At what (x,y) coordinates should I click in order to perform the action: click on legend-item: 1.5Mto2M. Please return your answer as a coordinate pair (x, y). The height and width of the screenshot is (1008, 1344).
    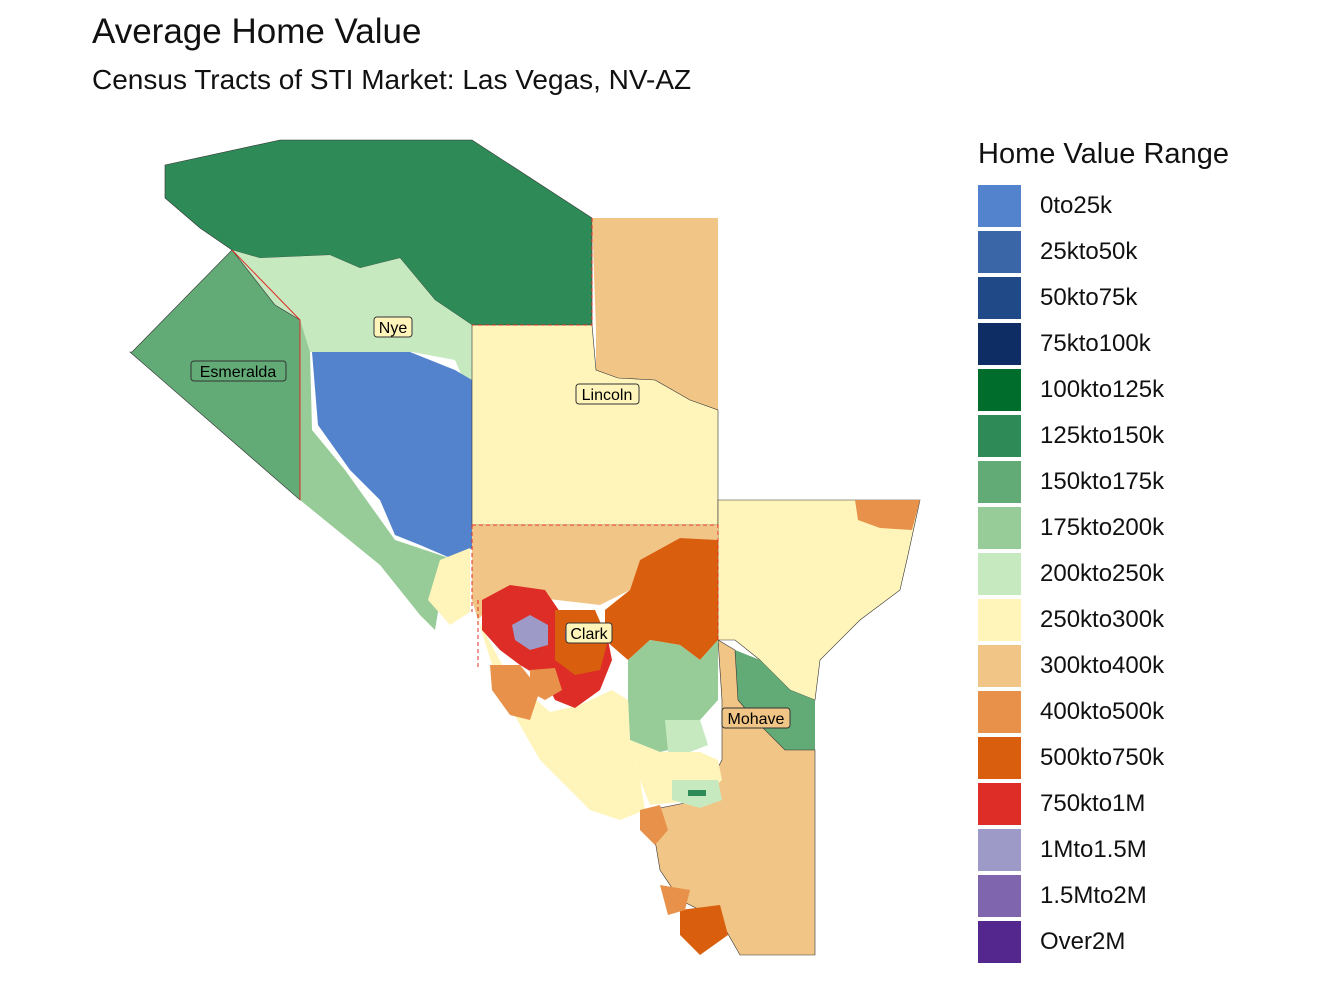
    Looking at the image, I should click on (1103, 896).